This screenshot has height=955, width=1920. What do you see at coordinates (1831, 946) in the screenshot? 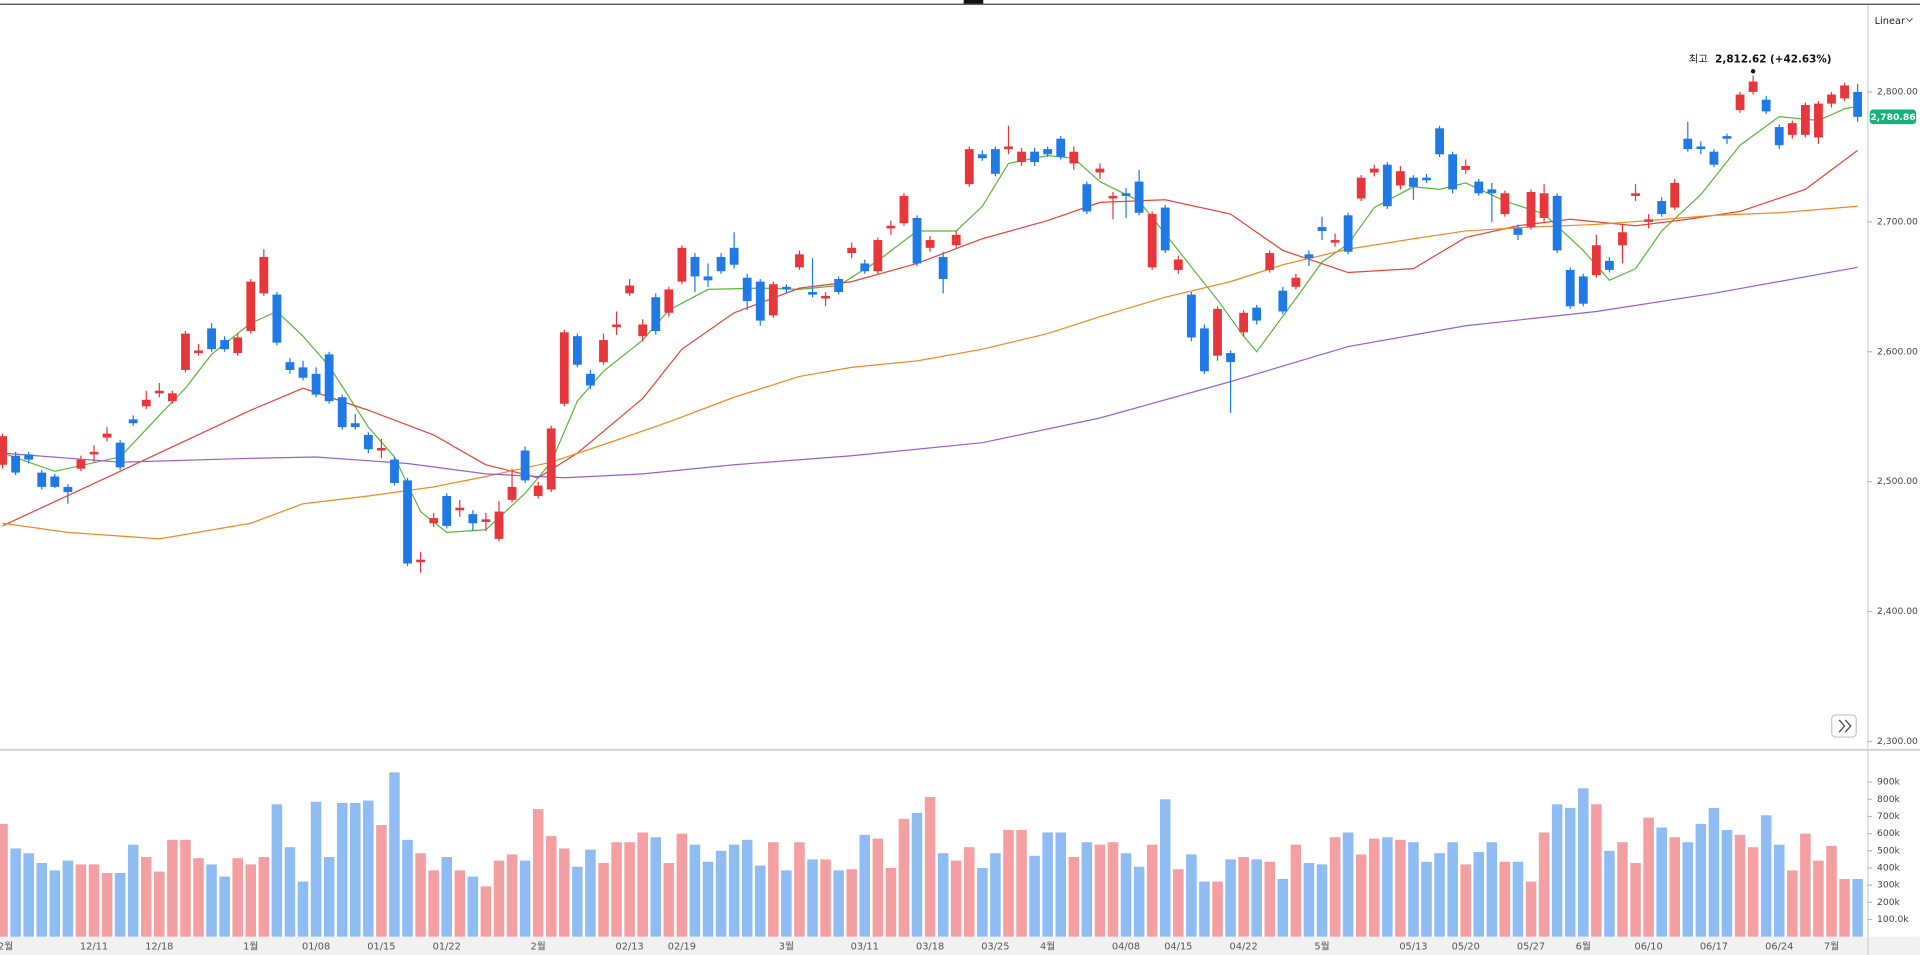
I see `x-tick-label: 7월` at bounding box center [1831, 946].